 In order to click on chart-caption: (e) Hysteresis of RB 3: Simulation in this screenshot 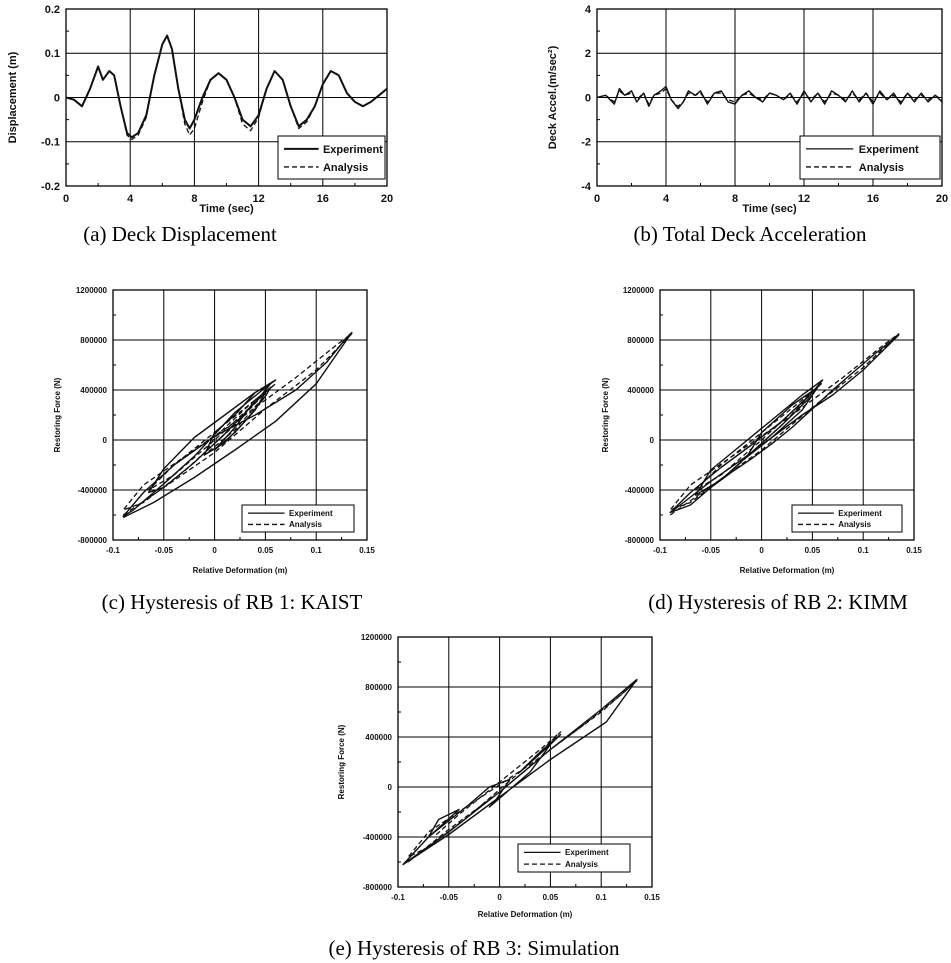, I will do `click(474, 948)`.